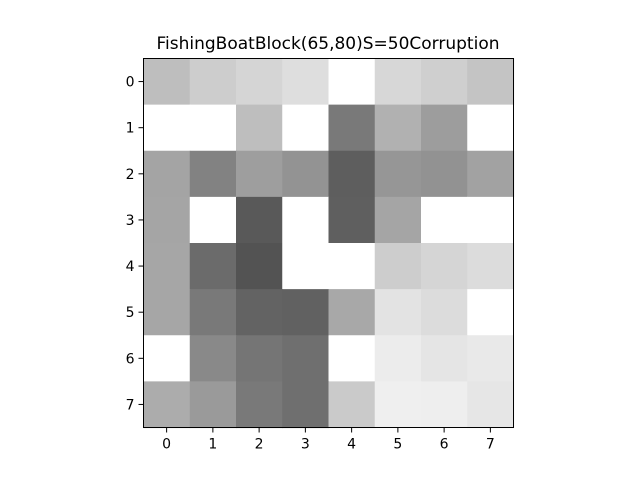  Describe the element at coordinates (398, 128) in the screenshot. I see `heatmap-cell-r1-c5` at that location.